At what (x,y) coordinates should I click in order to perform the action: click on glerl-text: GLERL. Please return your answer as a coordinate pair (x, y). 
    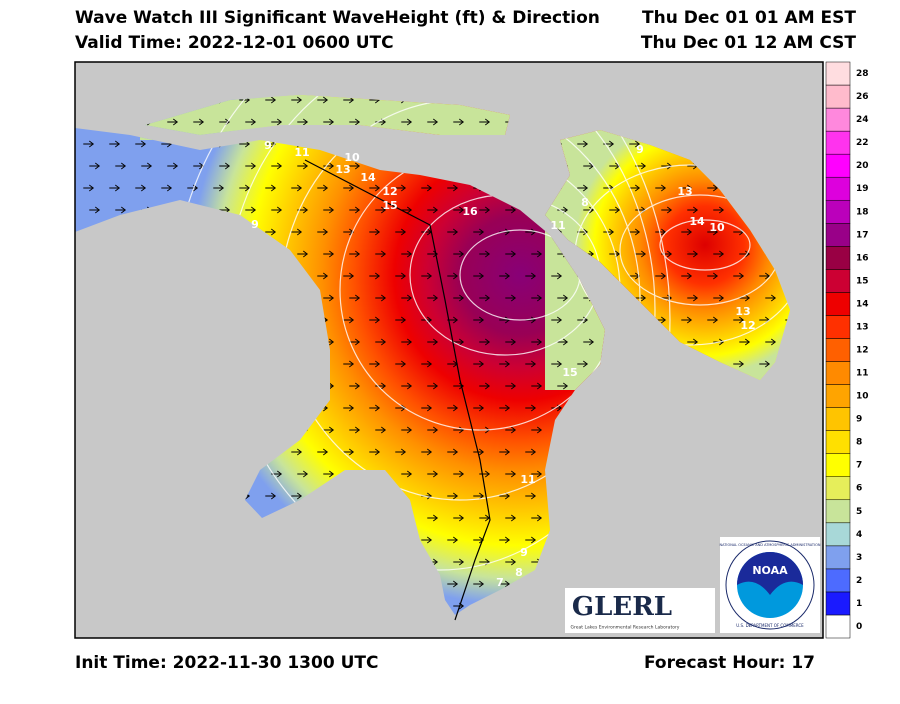
    Looking at the image, I should click on (622, 607).